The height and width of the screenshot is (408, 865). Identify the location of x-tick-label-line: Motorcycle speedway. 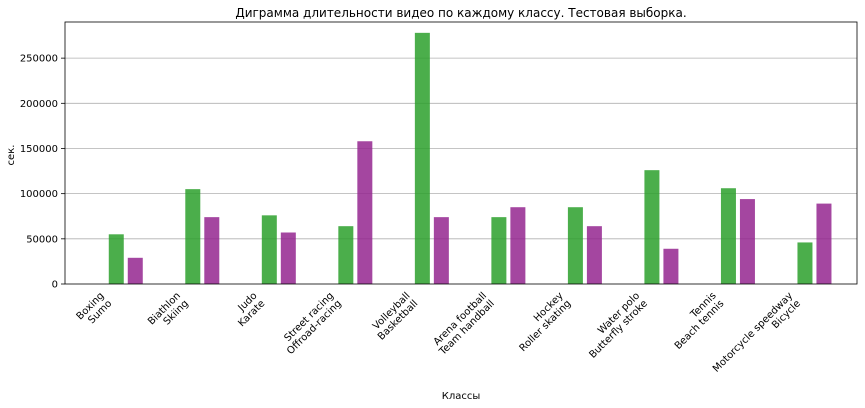
(753, 332).